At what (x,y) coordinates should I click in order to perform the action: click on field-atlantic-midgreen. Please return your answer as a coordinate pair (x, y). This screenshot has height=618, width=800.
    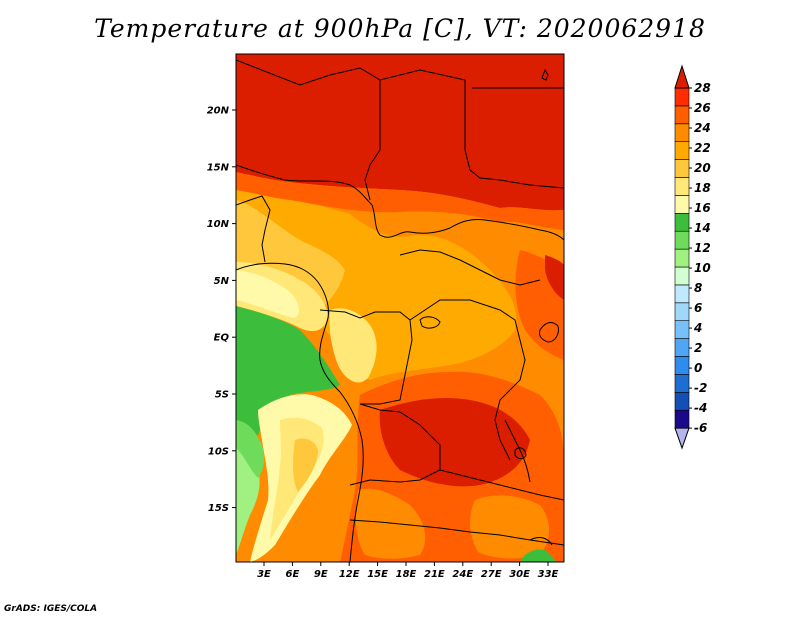
    Looking at the image, I should click on (250, 449).